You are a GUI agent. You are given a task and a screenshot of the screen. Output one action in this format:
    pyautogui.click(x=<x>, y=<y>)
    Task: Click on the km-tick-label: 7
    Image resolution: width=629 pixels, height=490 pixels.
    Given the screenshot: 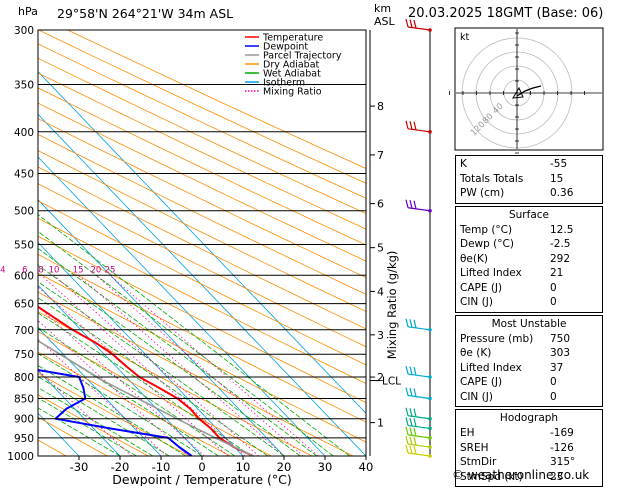 What is the action you would take?
    pyautogui.click(x=380, y=155)
    